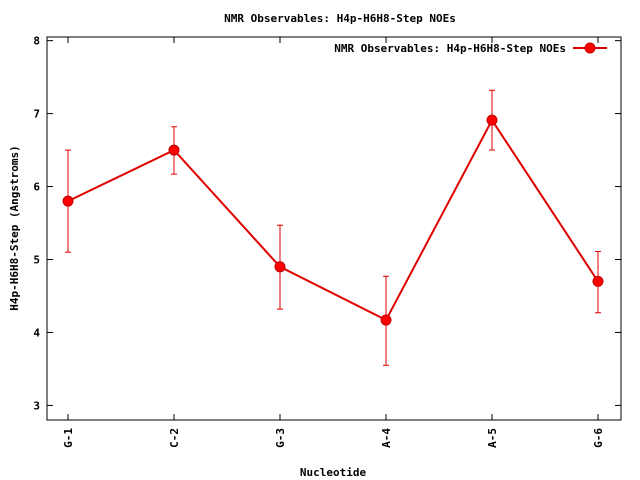 This screenshot has height=480, width=640. What do you see at coordinates (598, 438) in the screenshot?
I see `x-tick-label: G-6` at bounding box center [598, 438].